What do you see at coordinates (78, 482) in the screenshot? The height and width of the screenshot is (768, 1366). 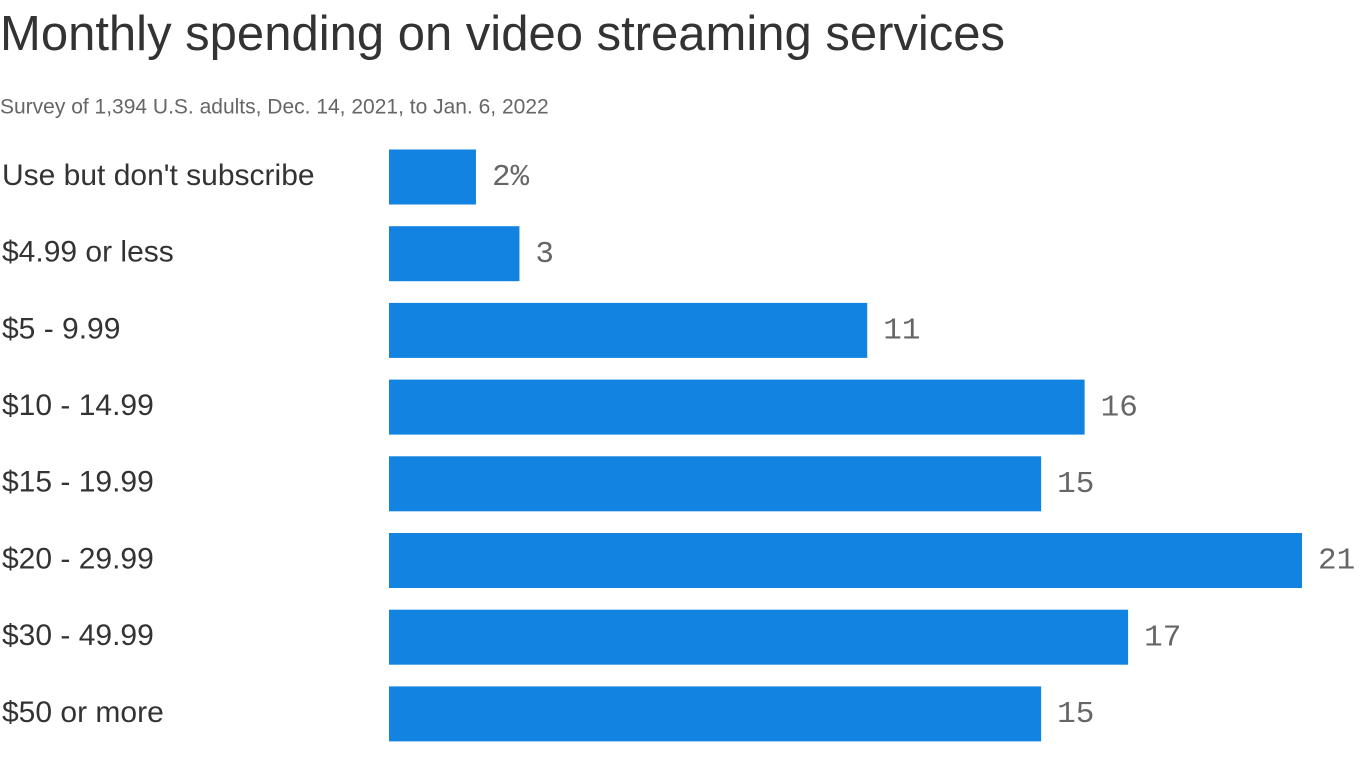 I see `category-label: $15 - 19.99` at bounding box center [78, 482].